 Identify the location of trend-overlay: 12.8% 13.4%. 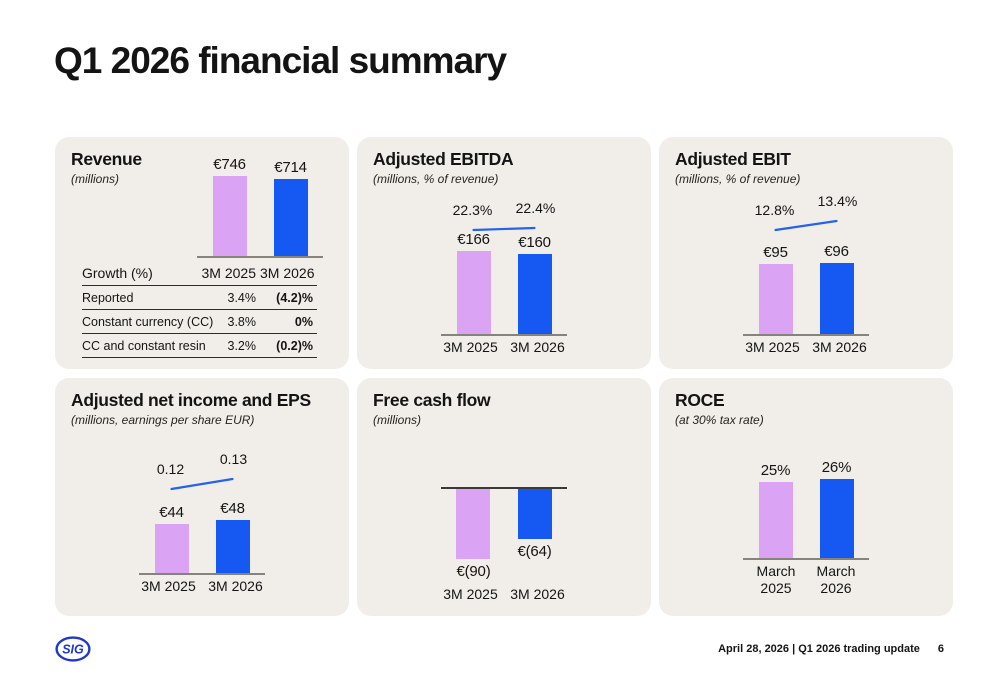
(806, 213).